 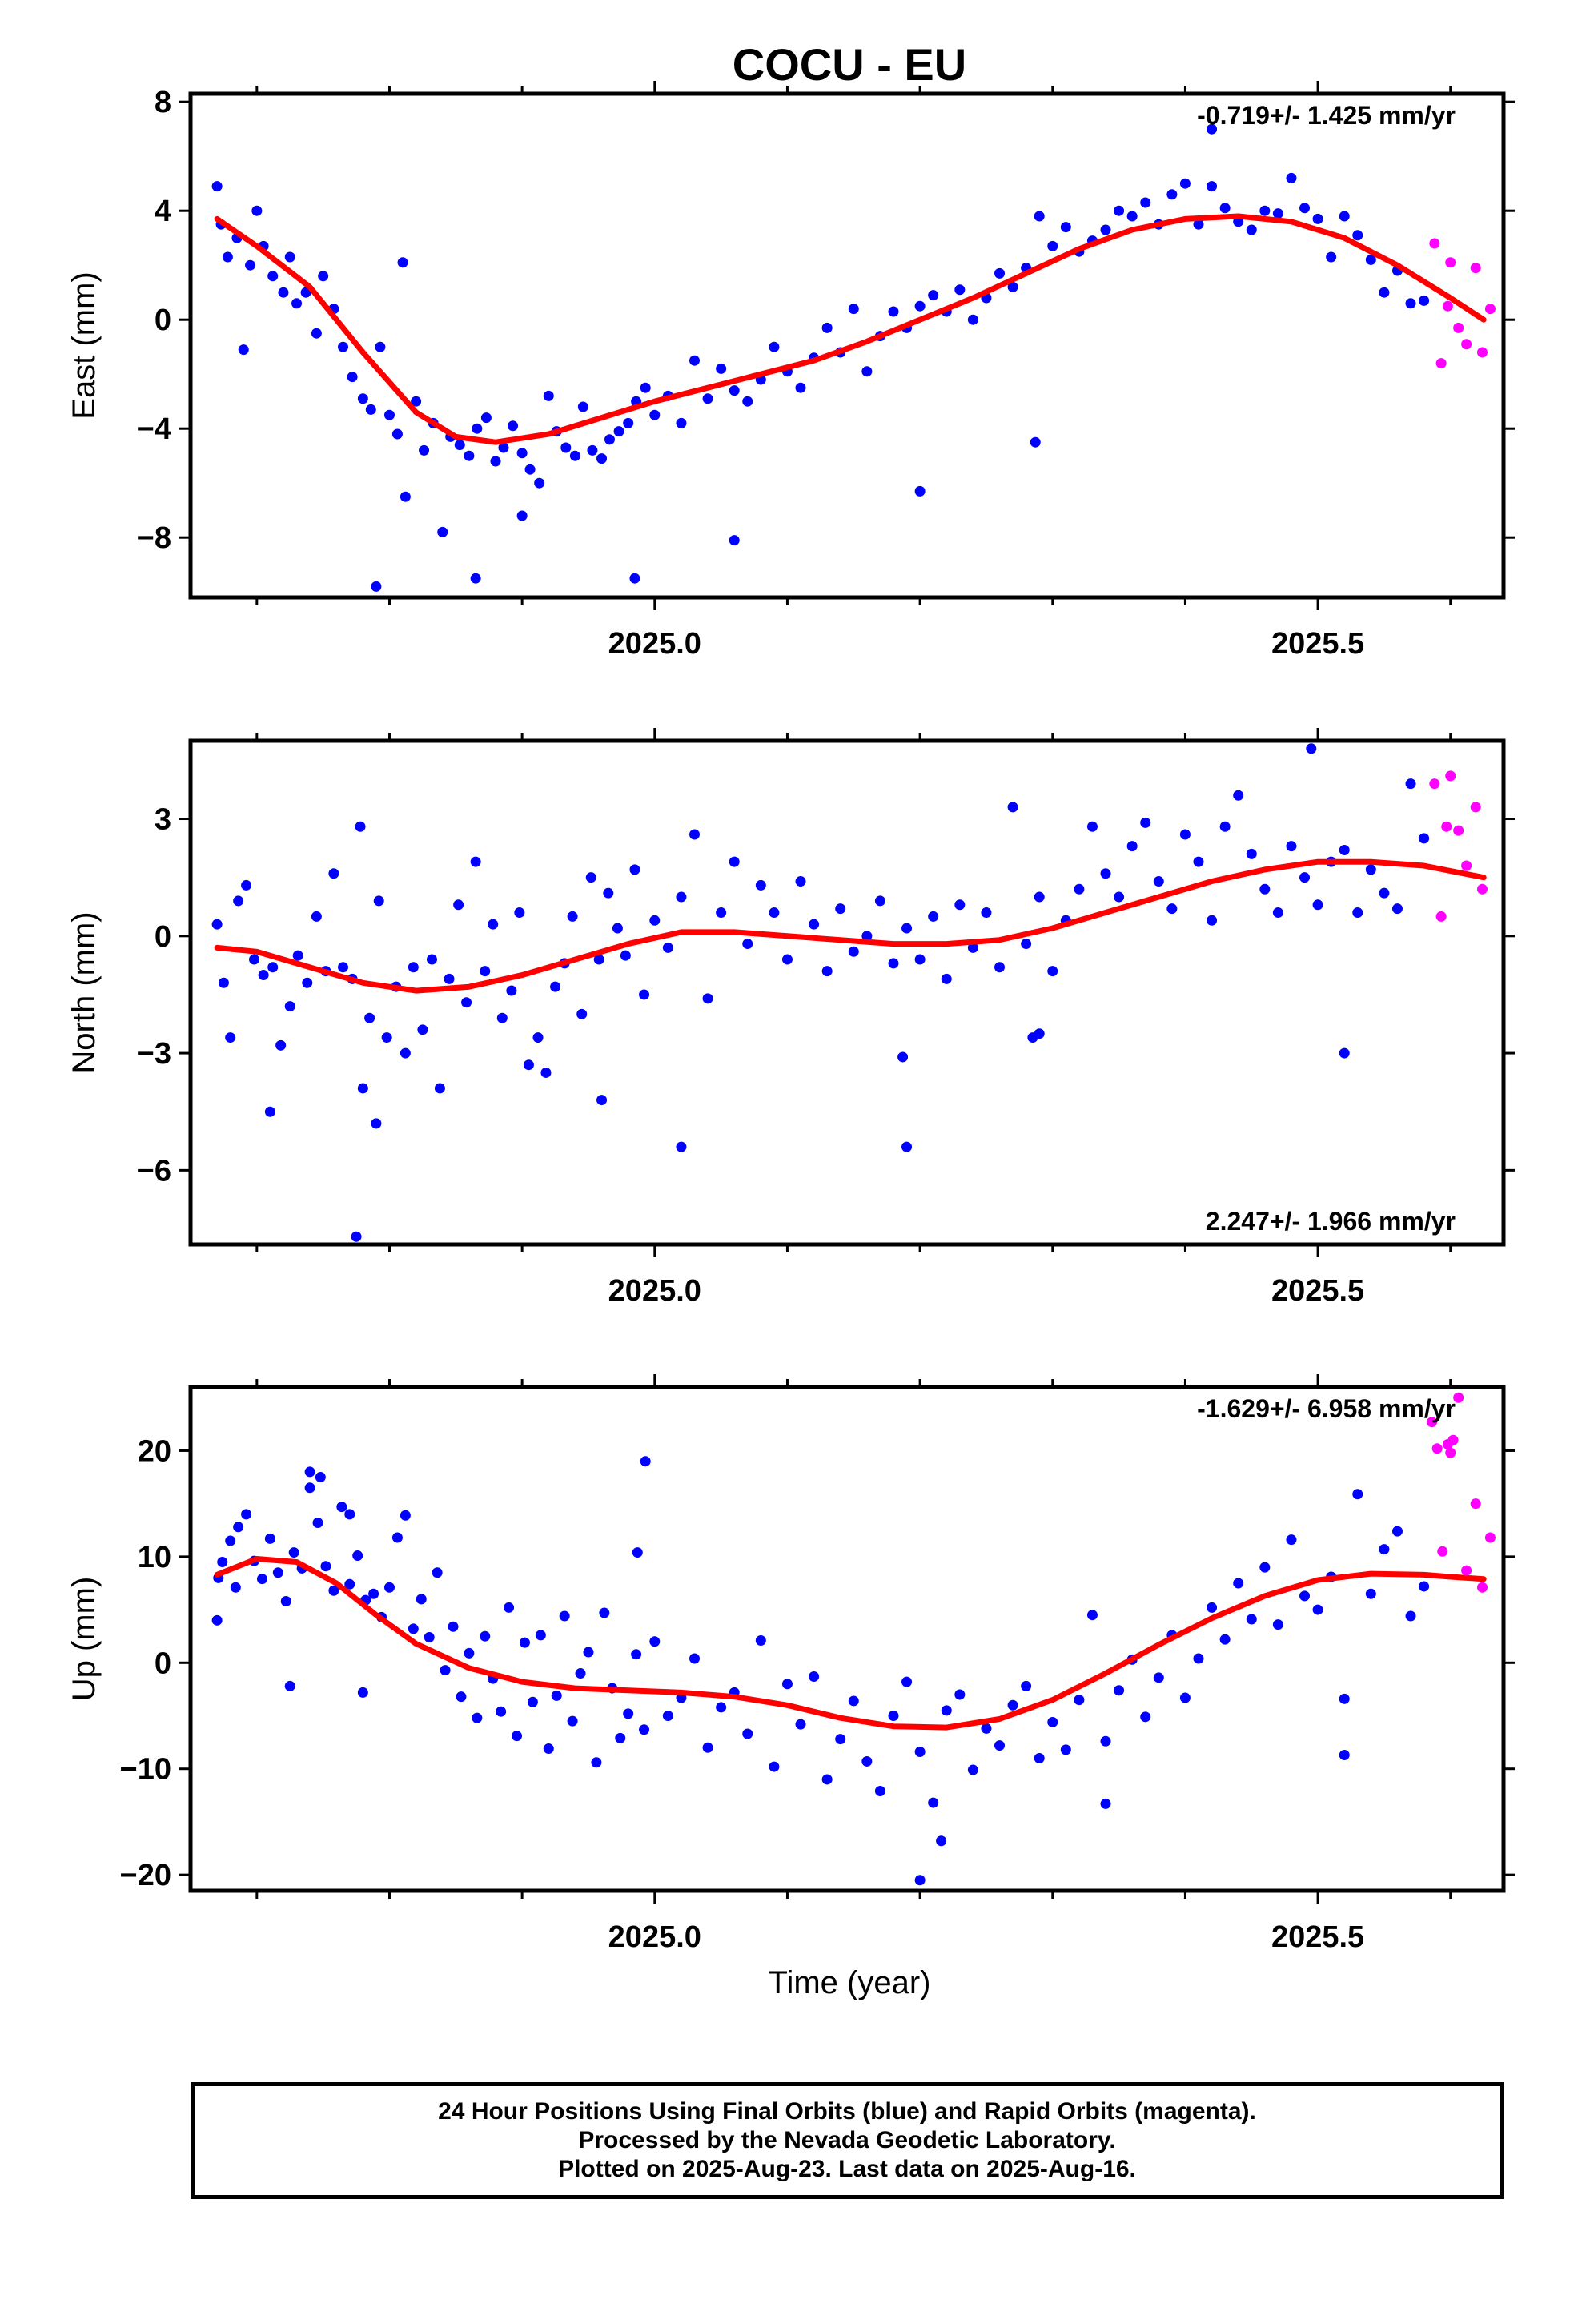 I want to click on figure-title: COCU - EU, so click(x=849, y=64).